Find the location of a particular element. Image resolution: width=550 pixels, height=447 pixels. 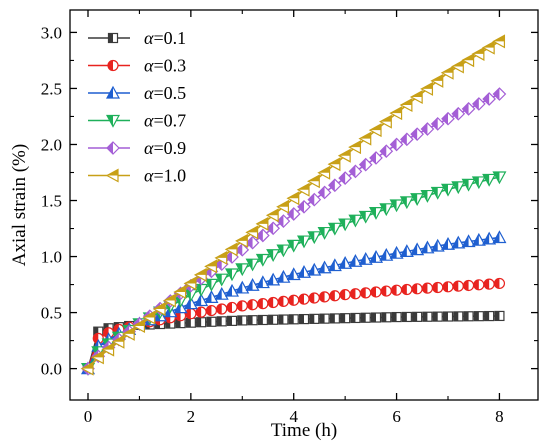

legend-item: α=0.5 is located at coordinates (137, 93).